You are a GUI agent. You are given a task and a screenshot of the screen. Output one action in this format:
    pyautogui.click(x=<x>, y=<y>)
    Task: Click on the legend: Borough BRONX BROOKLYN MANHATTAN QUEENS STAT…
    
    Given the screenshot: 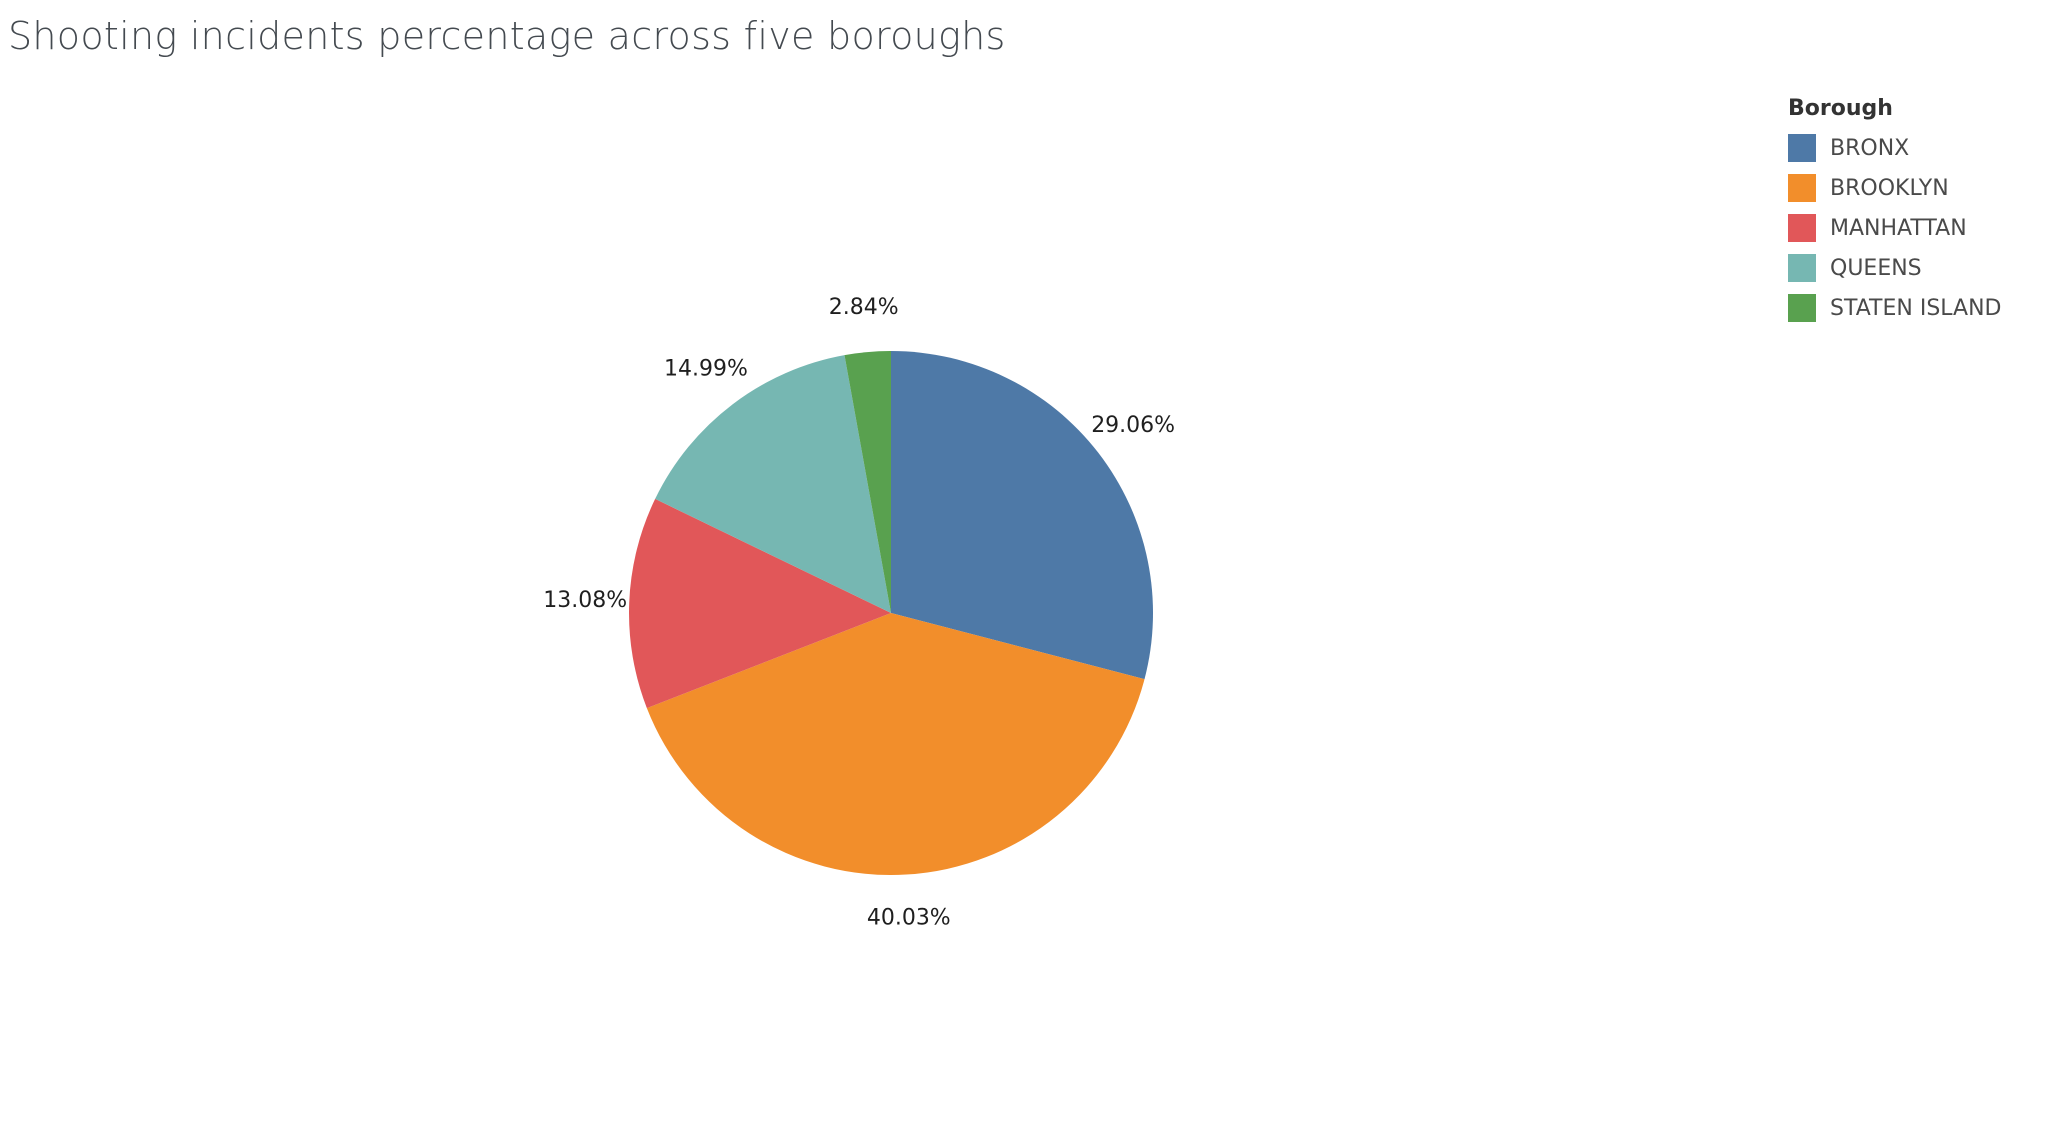 What is the action you would take?
    pyautogui.click(x=1895, y=210)
    